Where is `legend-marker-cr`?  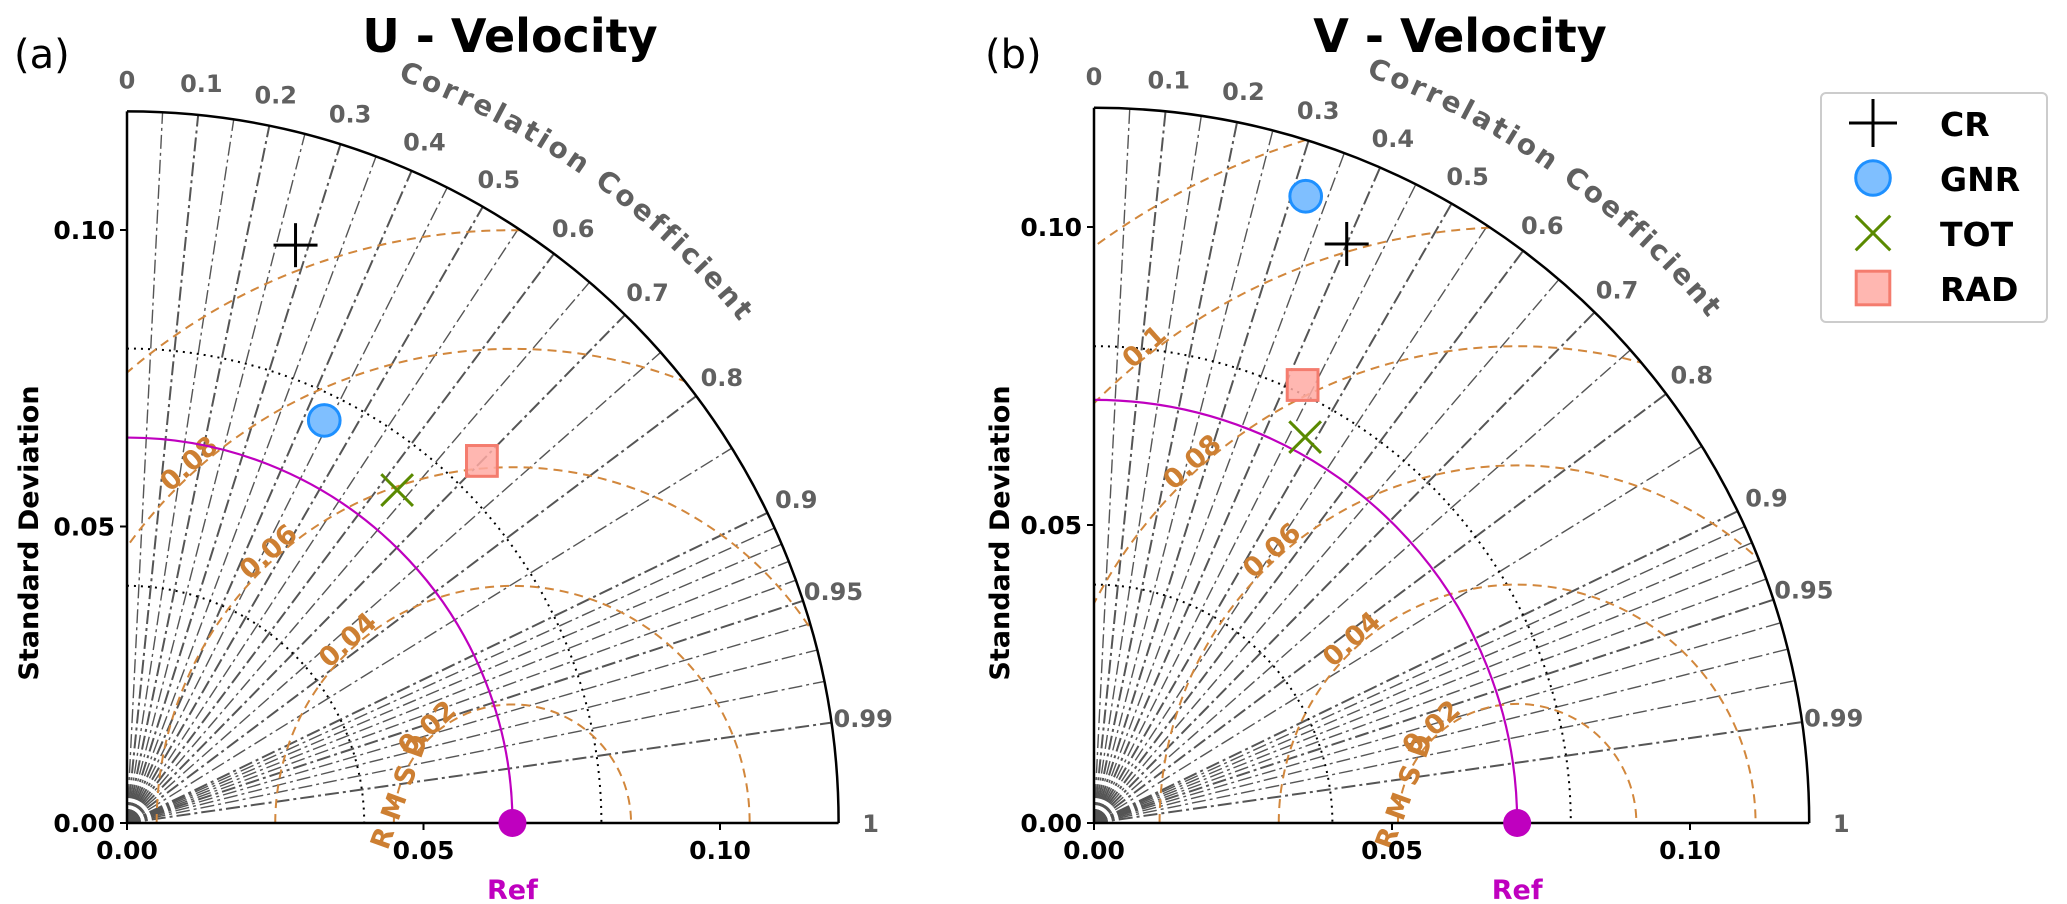
legend-marker-cr is located at coordinates (1873, 123).